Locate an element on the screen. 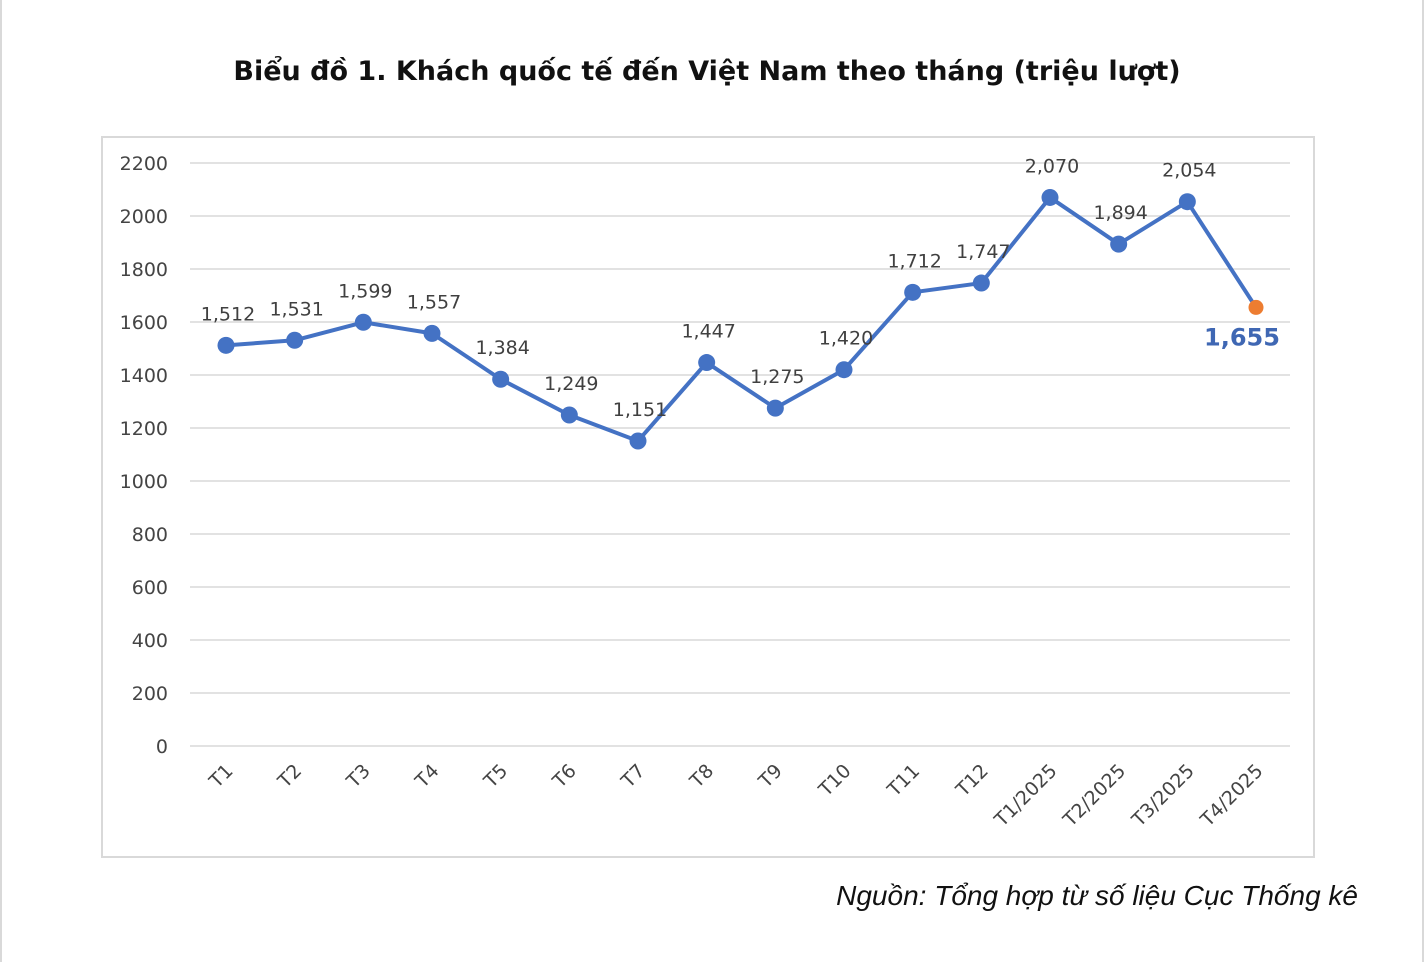 This screenshot has width=1426, height=964. x-tick-label: T5 is located at coordinates (495, 776).